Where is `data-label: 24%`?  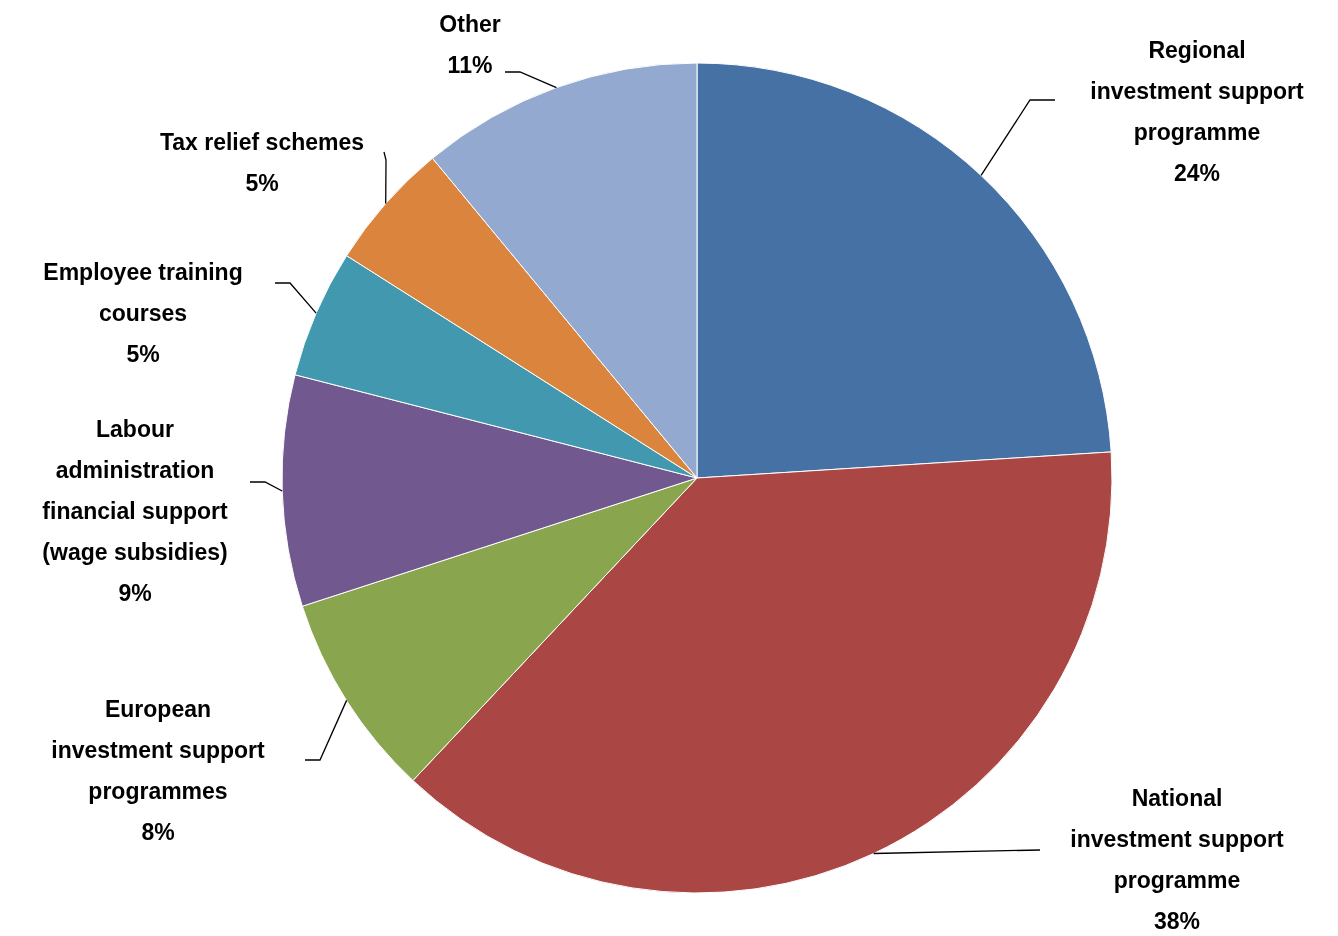
data-label: 24% is located at coordinates (1197, 173).